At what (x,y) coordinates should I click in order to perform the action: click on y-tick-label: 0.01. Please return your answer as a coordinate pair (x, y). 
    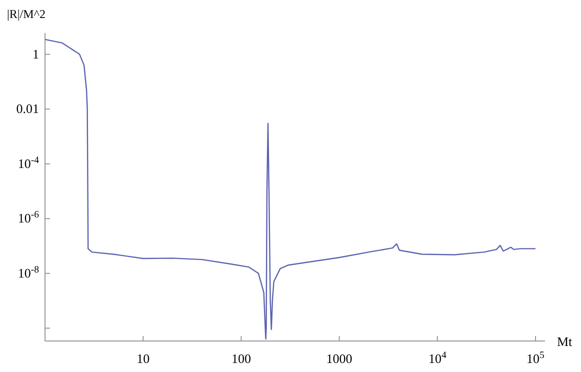
    Looking at the image, I should click on (27, 108).